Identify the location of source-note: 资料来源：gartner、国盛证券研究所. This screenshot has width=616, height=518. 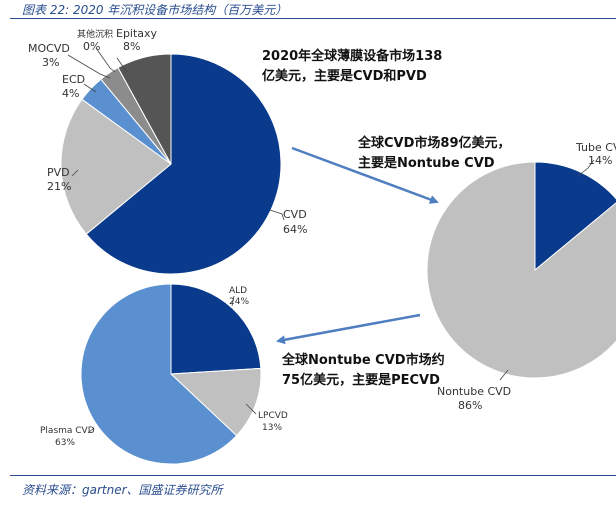
(122, 490).